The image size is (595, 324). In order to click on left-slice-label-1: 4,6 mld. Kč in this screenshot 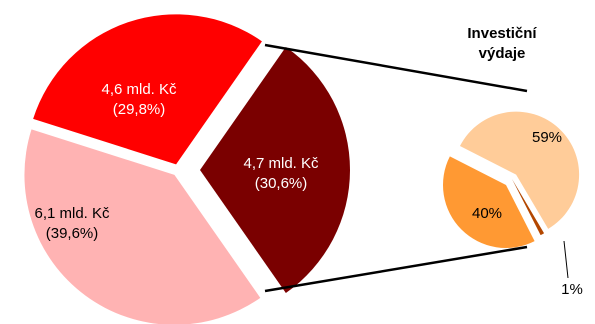, I will do `click(139, 89)`.